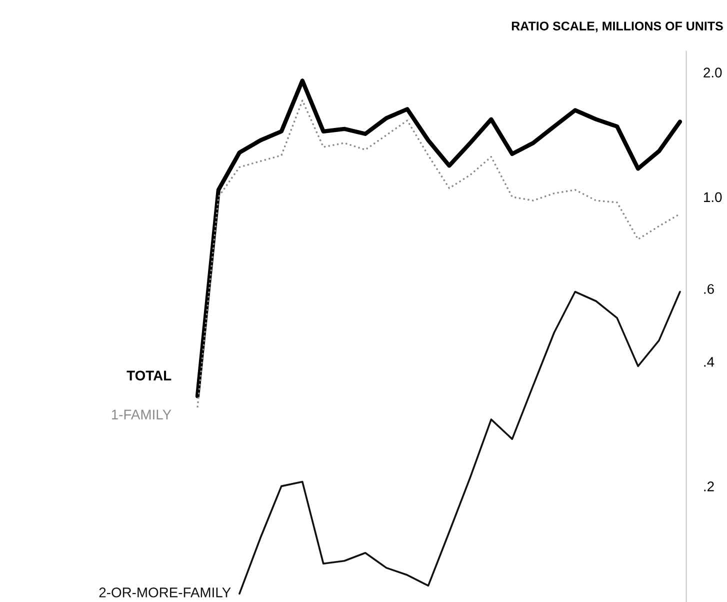 The image size is (727, 602). What do you see at coordinates (149, 375) in the screenshot?
I see `text: TOTAL` at bounding box center [149, 375].